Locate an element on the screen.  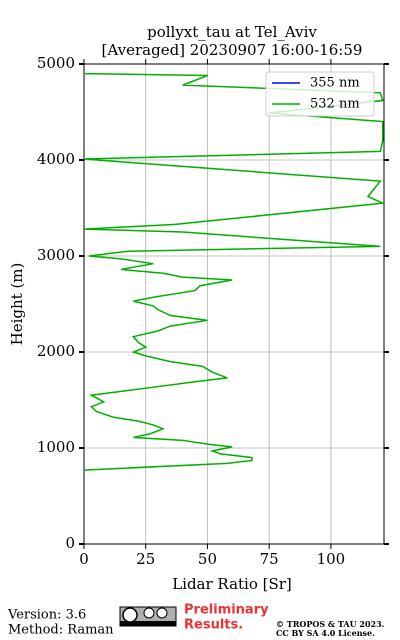
x-tick-label: 25 is located at coordinates (145, 559).